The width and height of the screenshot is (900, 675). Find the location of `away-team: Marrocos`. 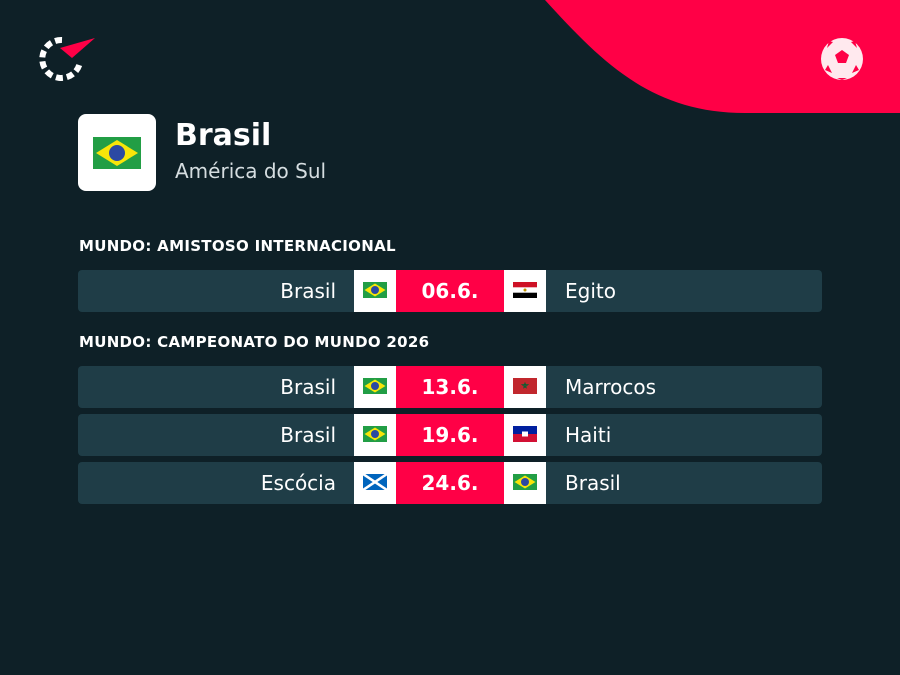

away-team: Marrocos is located at coordinates (611, 387).